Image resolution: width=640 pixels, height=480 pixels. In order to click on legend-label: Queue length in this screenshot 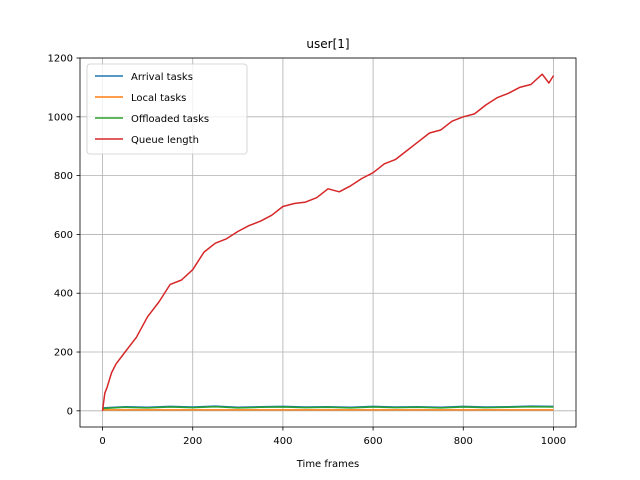, I will do `click(165, 140)`.